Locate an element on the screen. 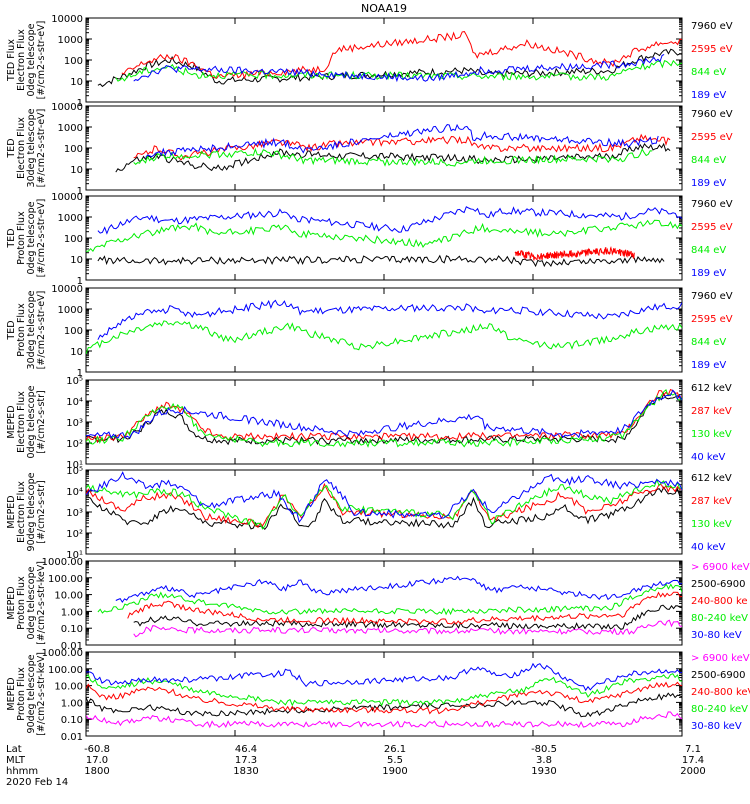 The height and width of the screenshot is (804, 750). y-tick-label: 0.01 is located at coordinates (72, 646).